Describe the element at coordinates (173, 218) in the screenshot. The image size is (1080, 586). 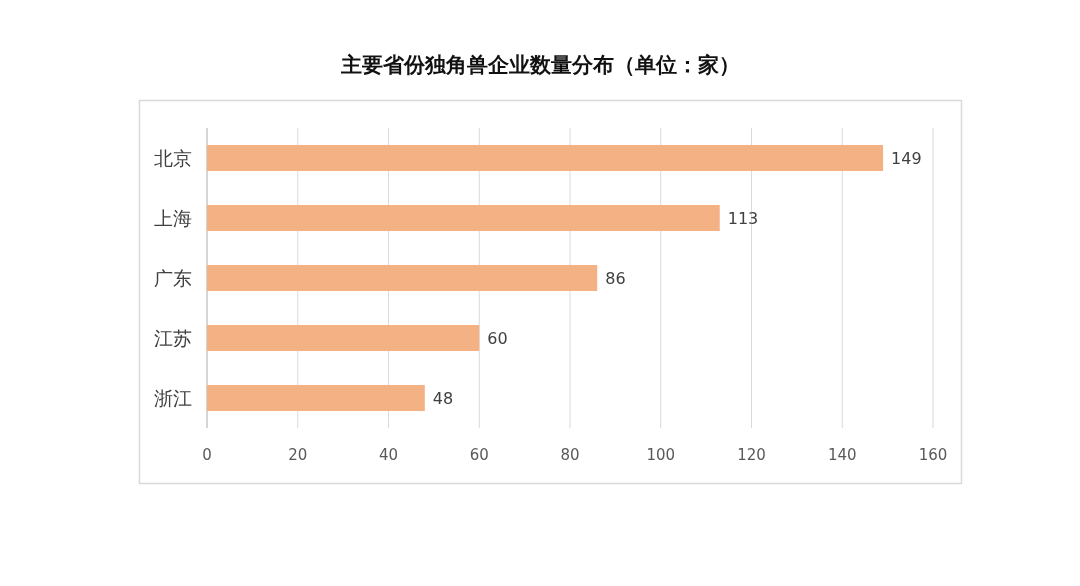
I see `y-tick-label: 上海` at that location.